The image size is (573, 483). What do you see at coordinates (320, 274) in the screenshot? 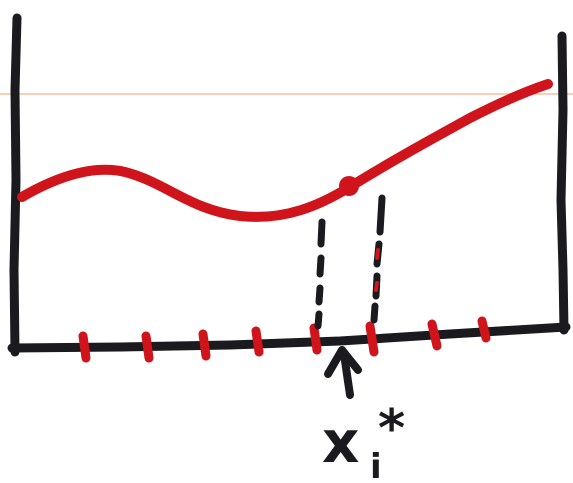
I see `black-dropline` at bounding box center [320, 274].